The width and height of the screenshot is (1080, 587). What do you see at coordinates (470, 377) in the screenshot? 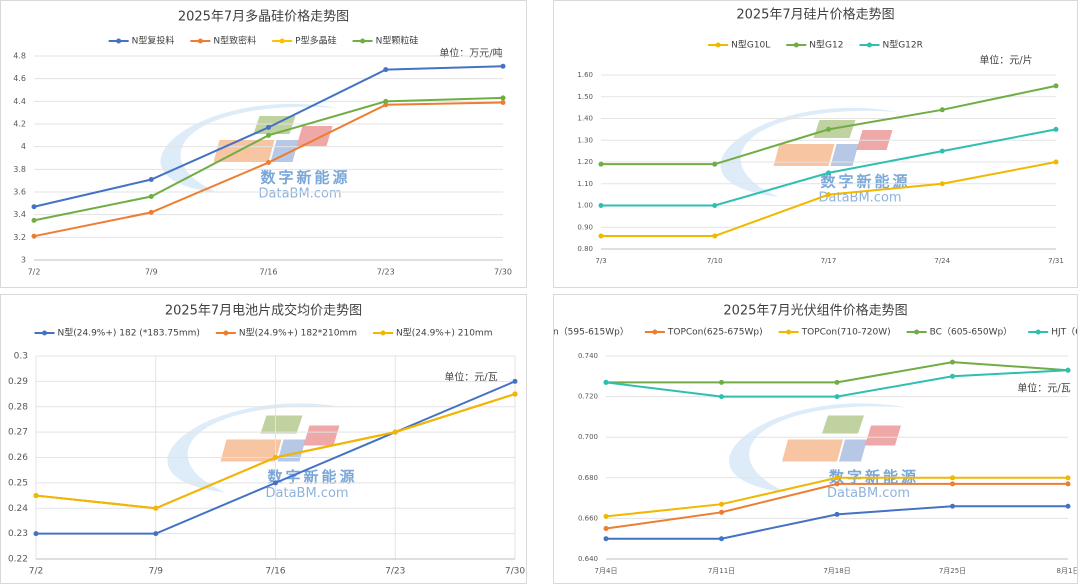
I see `unit-label: 单位：元/瓦` at bounding box center [470, 377].